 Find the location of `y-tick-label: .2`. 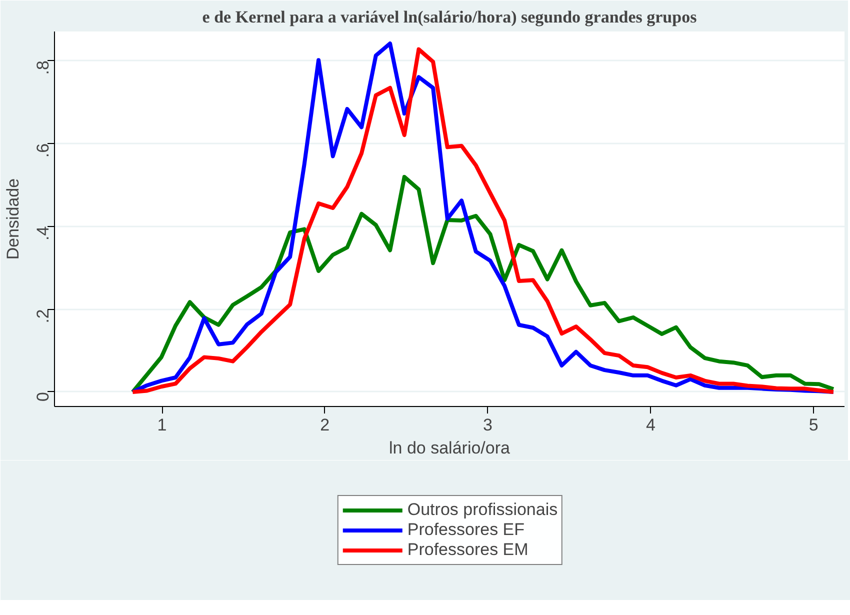

y-tick-label: .2 is located at coordinates (43, 316).